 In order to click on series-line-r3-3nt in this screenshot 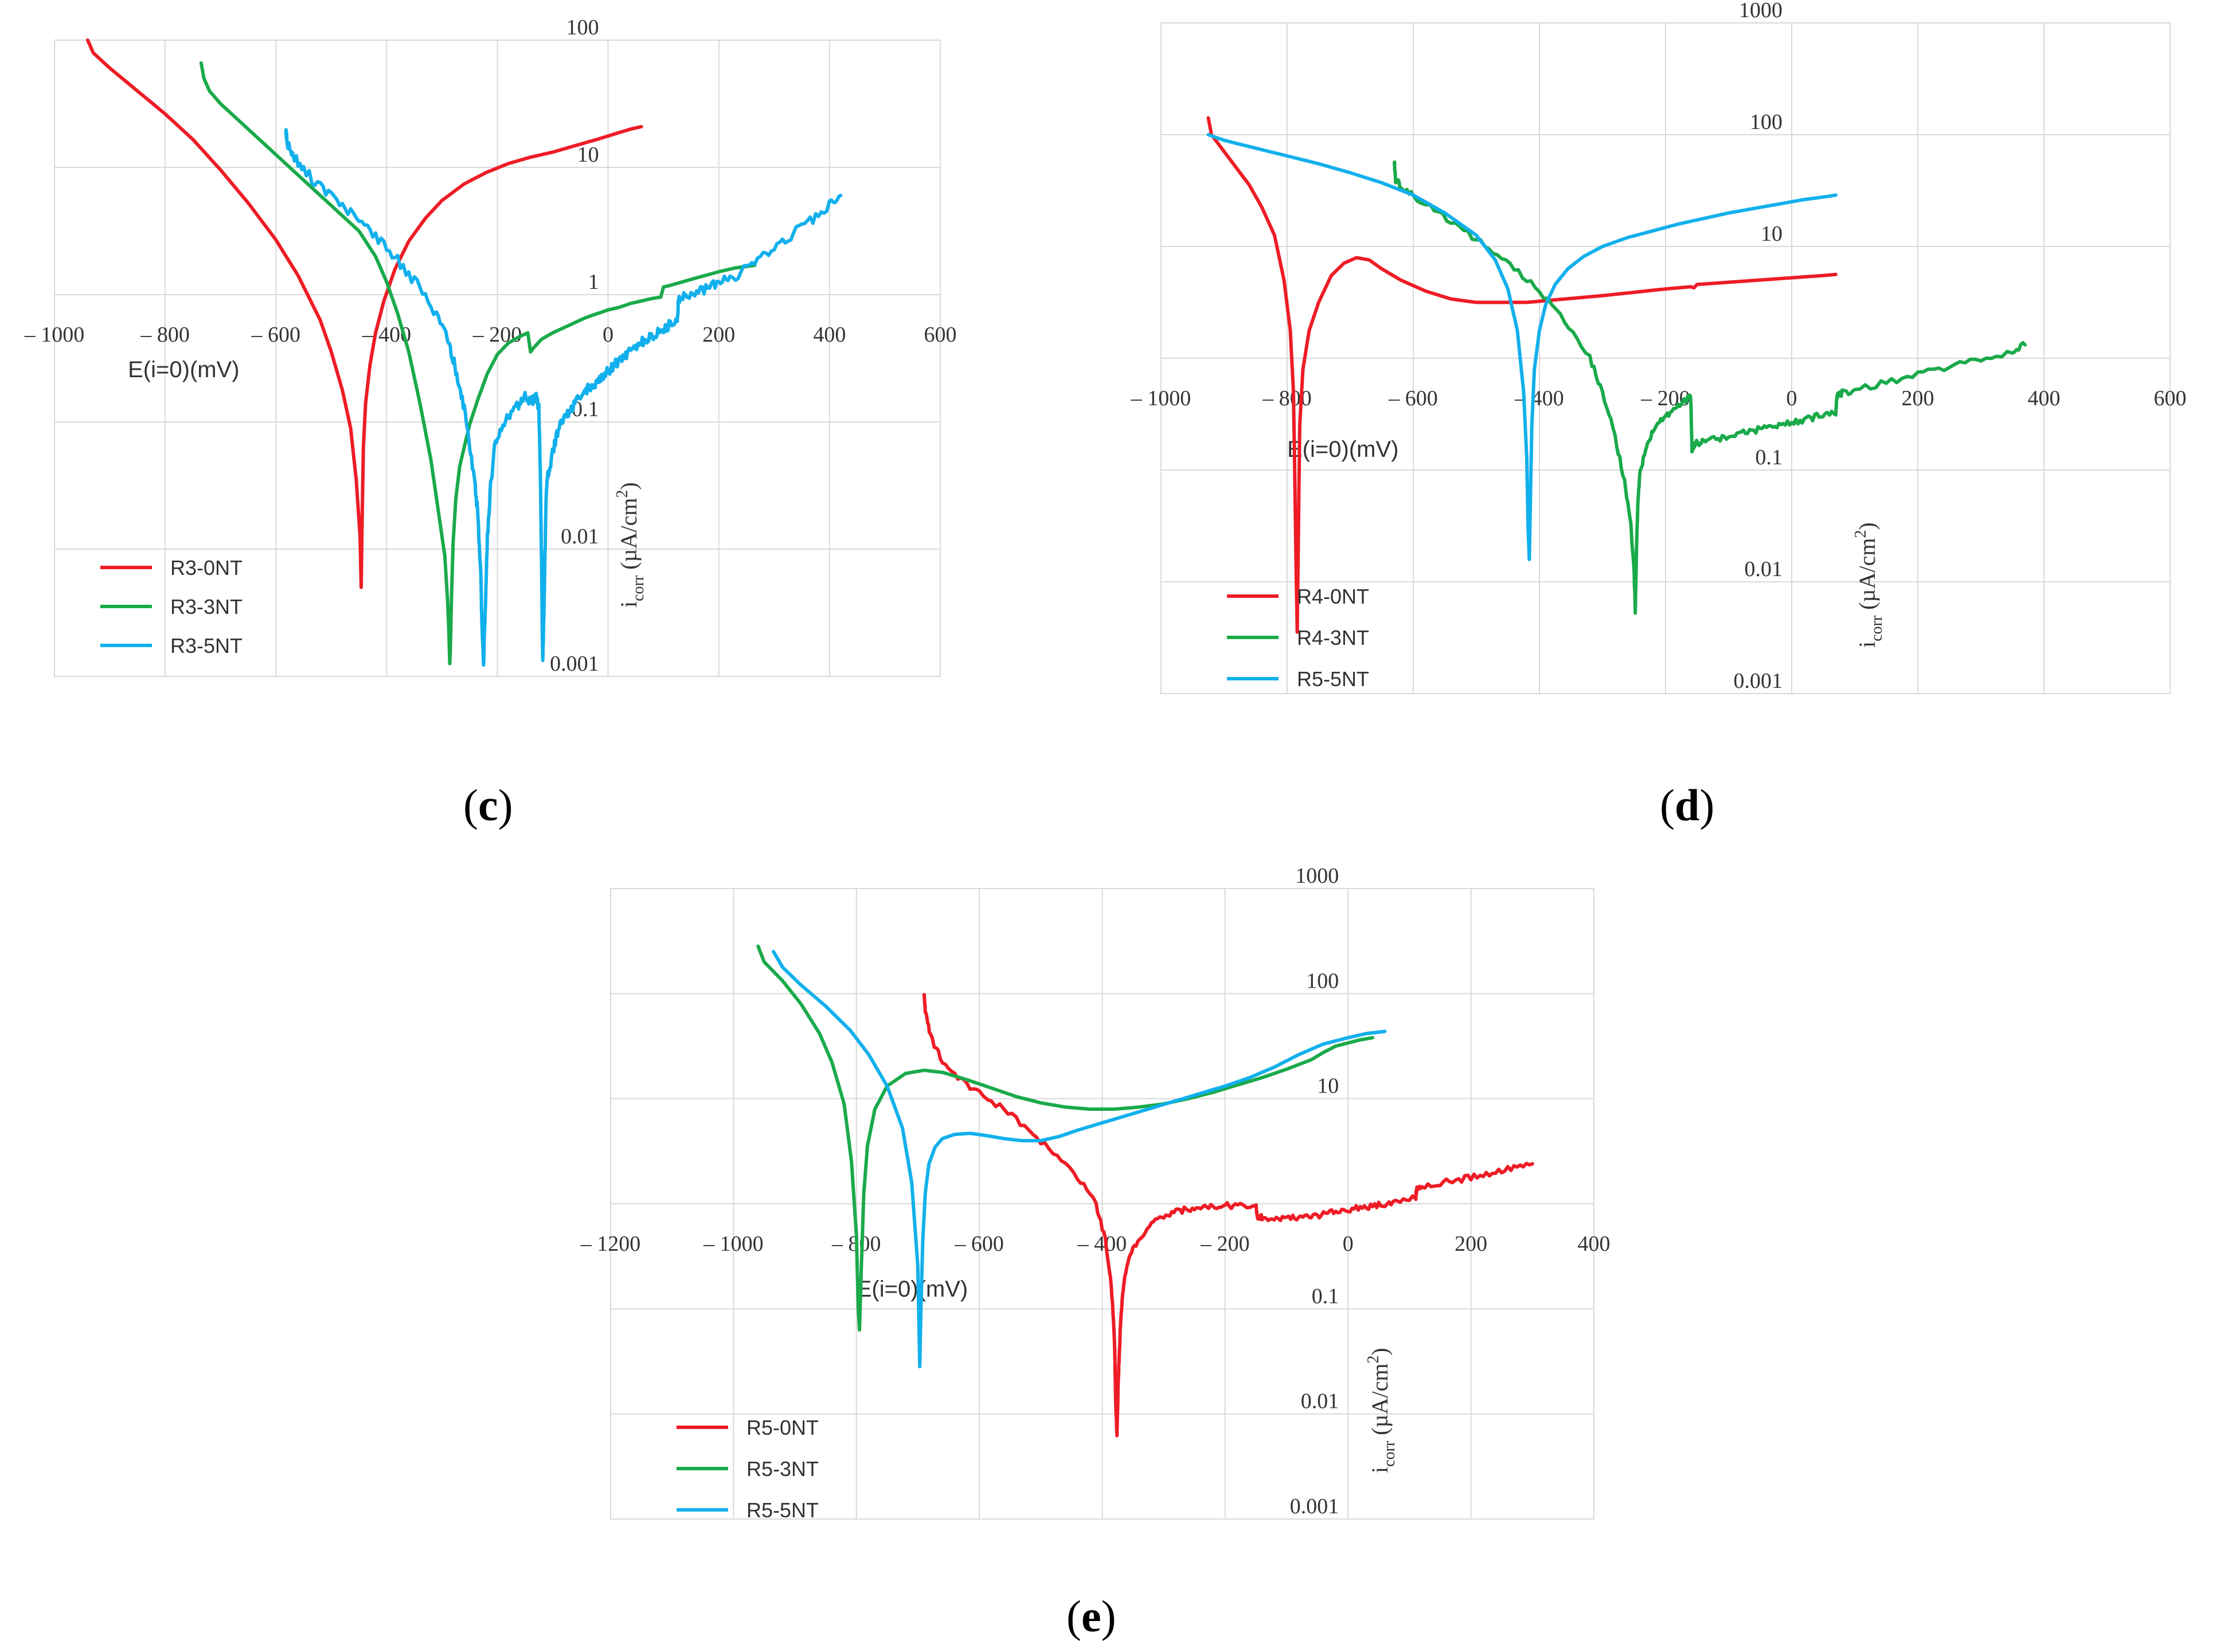, I will do `click(478, 363)`.